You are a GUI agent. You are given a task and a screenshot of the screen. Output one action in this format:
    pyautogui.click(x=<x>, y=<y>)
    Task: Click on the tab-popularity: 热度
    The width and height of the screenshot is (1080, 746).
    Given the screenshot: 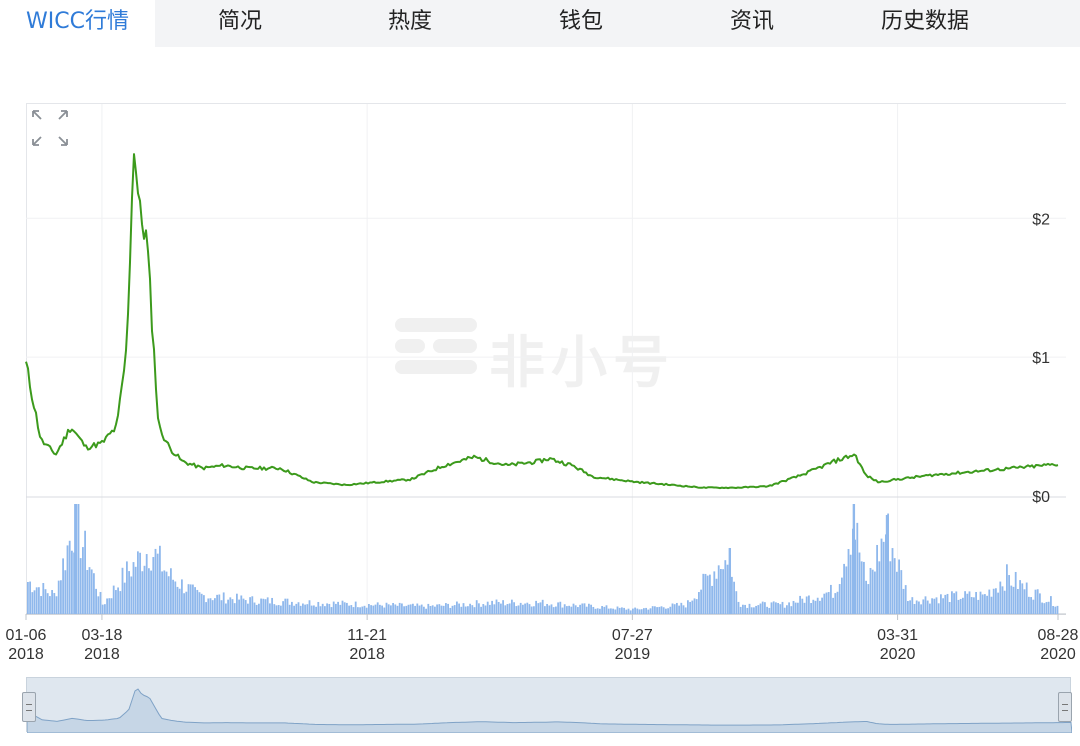 What is the action you would take?
    pyautogui.click(x=409, y=21)
    